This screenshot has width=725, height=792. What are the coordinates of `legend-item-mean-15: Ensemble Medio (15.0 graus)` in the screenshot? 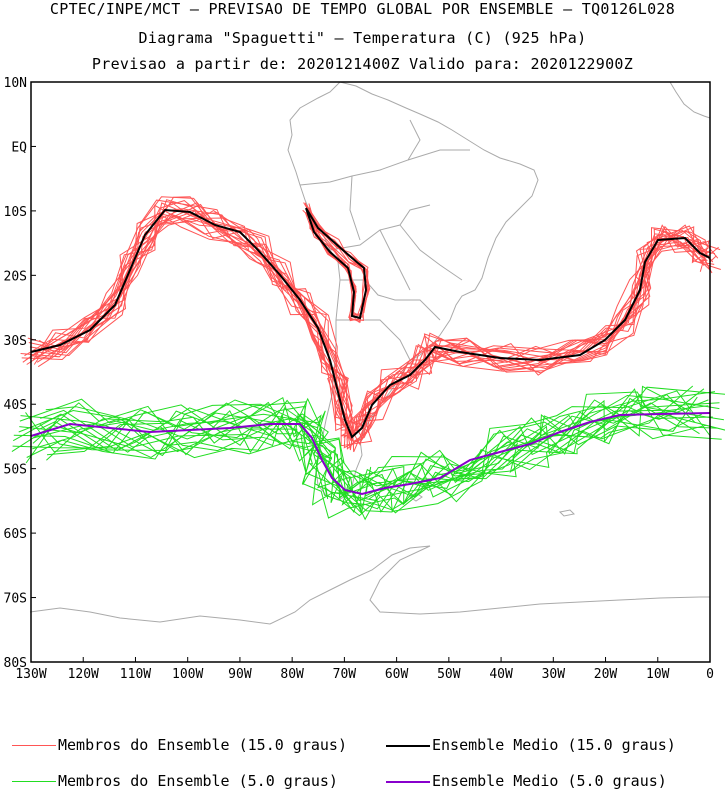 It's located at (531, 745).